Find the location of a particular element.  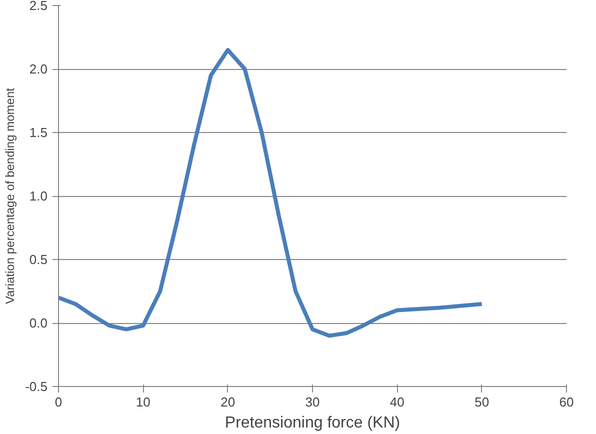

x-tick-label: 0 is located at coordinates (58, 402).